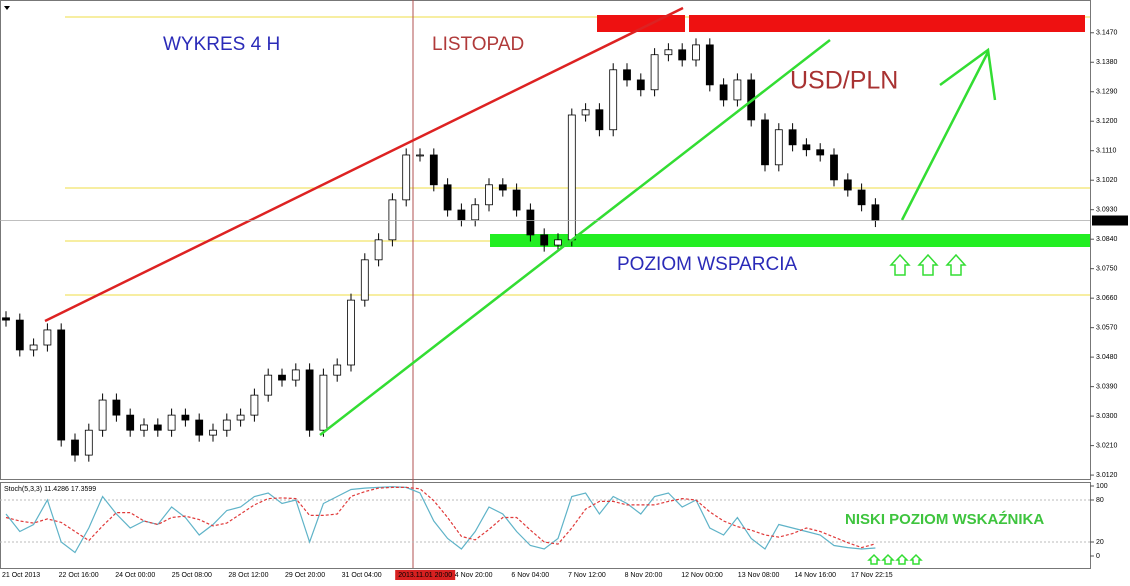 The image size is (1130, 586). I want to click on y-tick-label: 3.1470, so click(1107, 33).